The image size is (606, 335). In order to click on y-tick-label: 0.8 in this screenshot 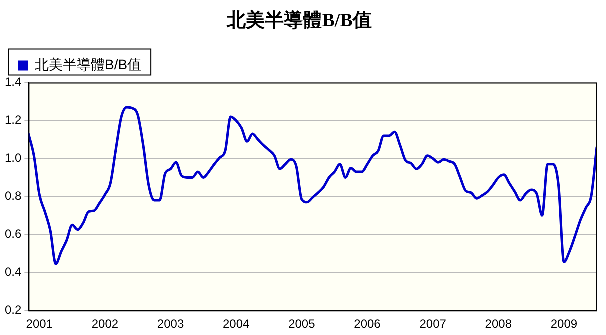, I will do `click(13, 196)`.